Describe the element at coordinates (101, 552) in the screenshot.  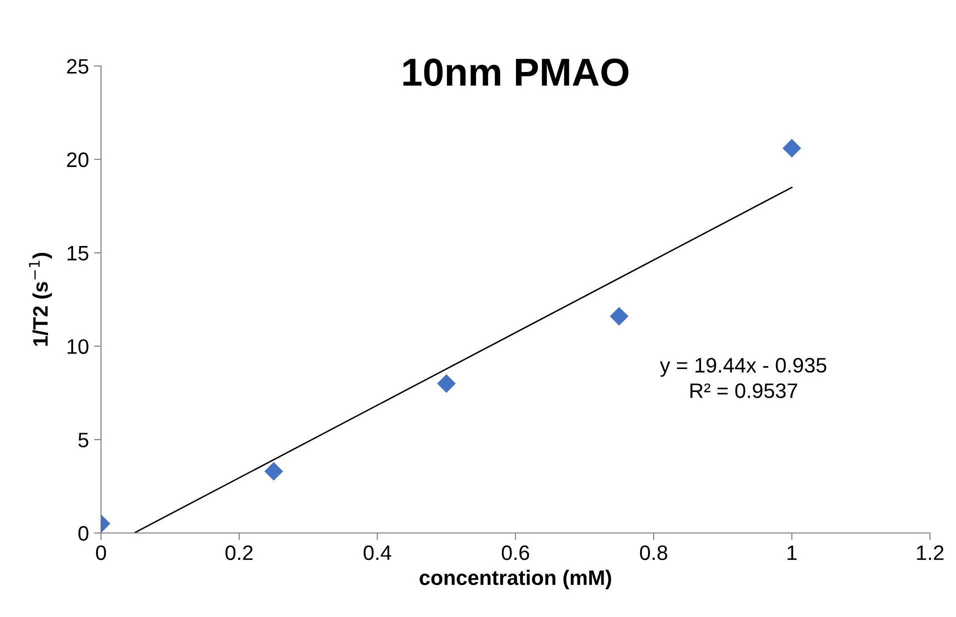
I see `x-tick-label: 0` at that location.